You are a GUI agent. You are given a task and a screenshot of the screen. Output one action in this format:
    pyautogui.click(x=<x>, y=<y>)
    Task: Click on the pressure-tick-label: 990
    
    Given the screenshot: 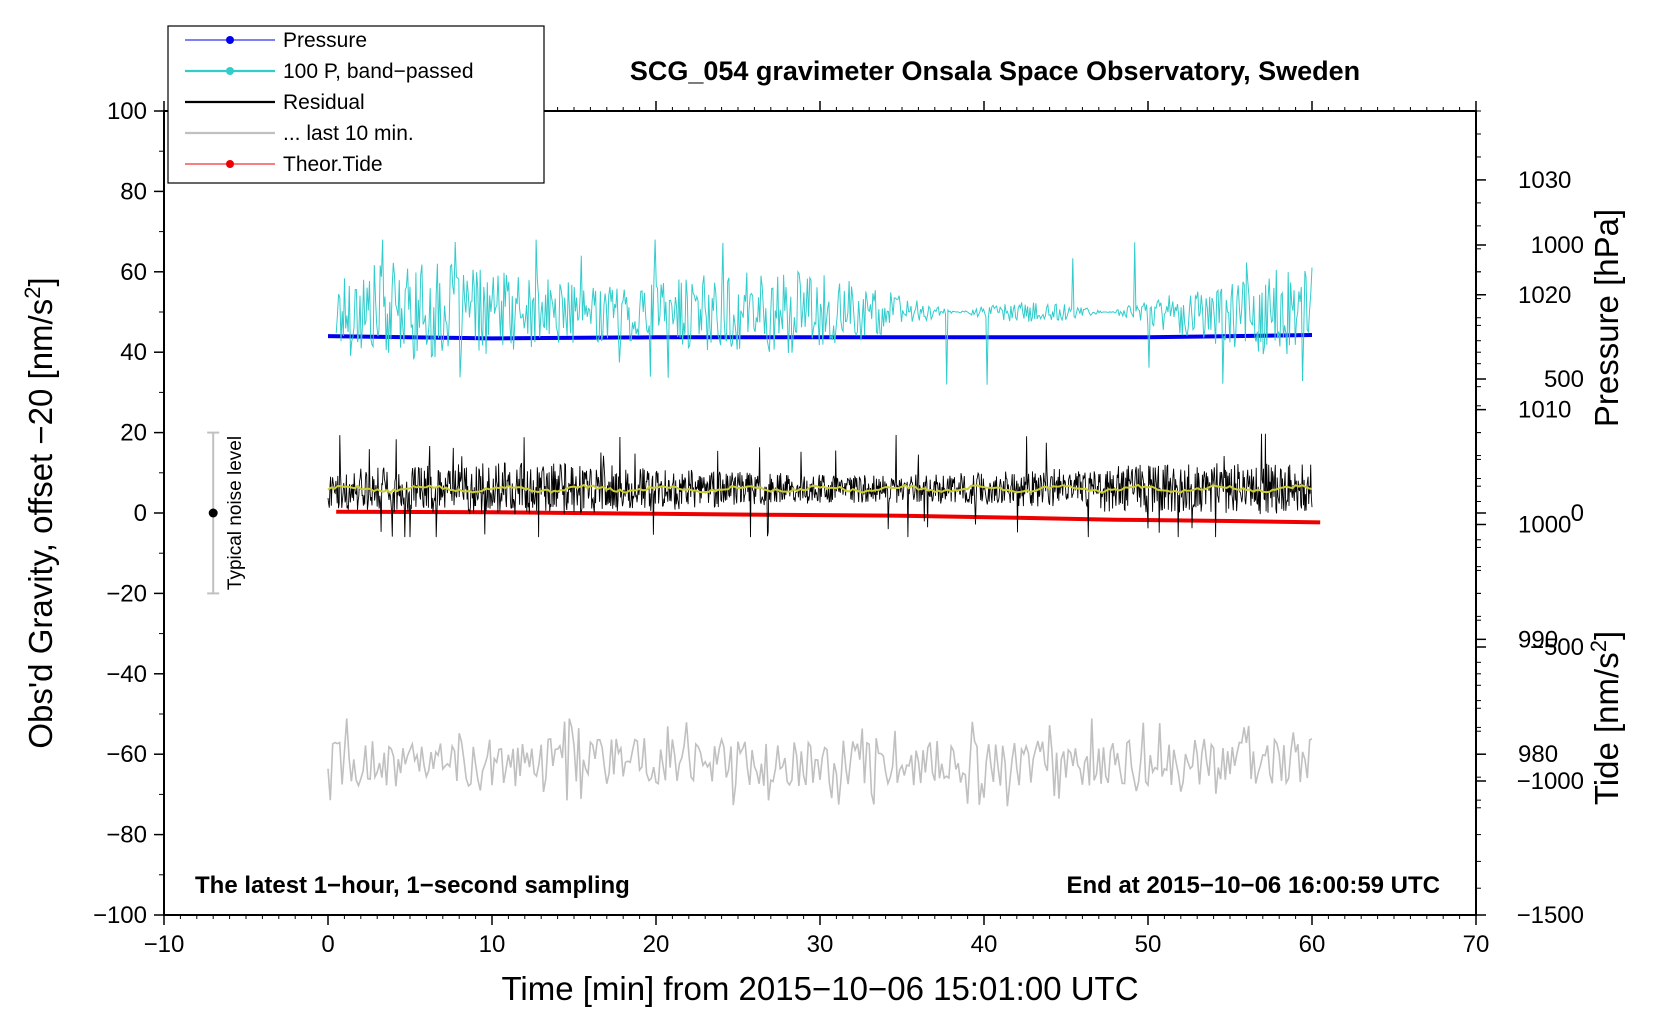 What is the action you would take?
    pyautogui.click(x=1538, y=639)
    